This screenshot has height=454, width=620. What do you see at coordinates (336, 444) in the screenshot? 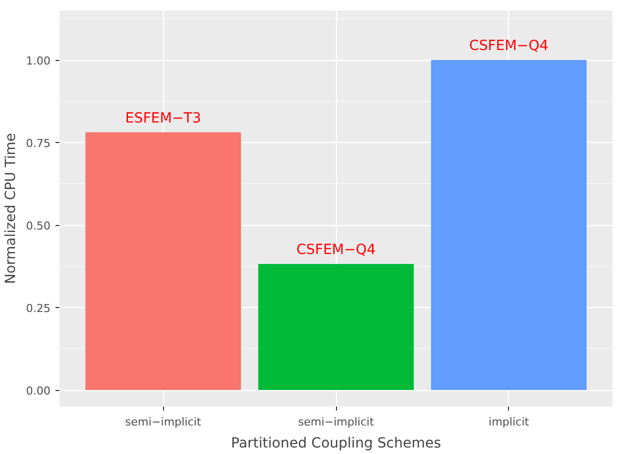
I see `x-axis-title: Partitioned Coupling Schemes` at bounding box center [336, 444].